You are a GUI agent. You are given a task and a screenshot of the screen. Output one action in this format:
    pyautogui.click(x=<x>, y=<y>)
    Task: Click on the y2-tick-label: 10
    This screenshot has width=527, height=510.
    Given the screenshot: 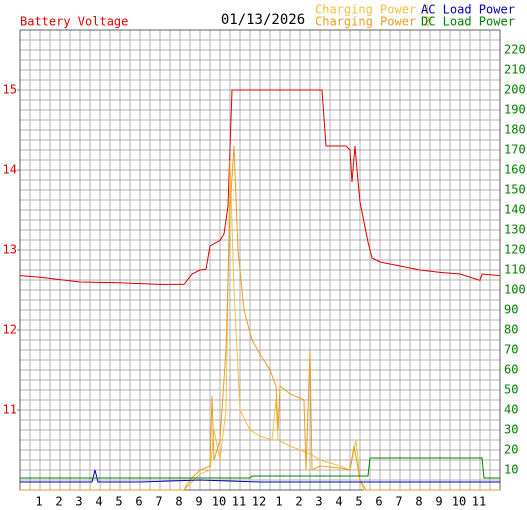 What is the action you would take?
    pyautogui.click(x=511, y=470)
    